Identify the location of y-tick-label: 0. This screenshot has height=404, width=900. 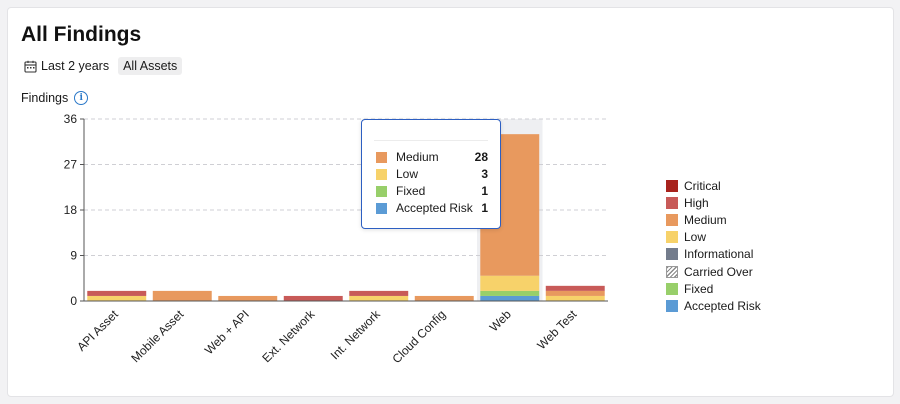
(73, 301).